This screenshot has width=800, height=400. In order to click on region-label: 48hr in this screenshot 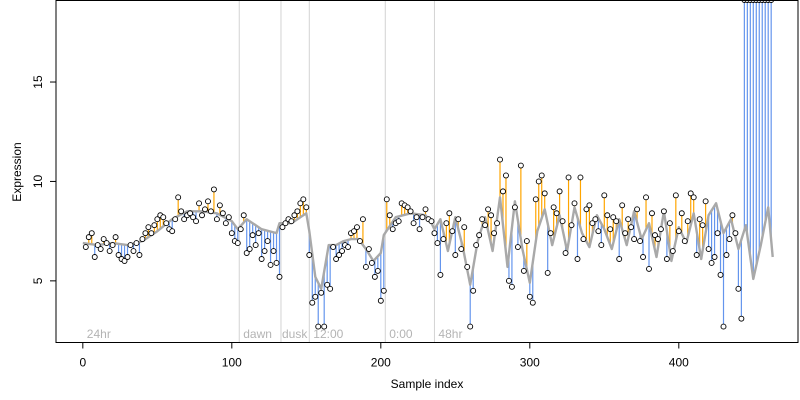, I will do `click(450, 334)`.